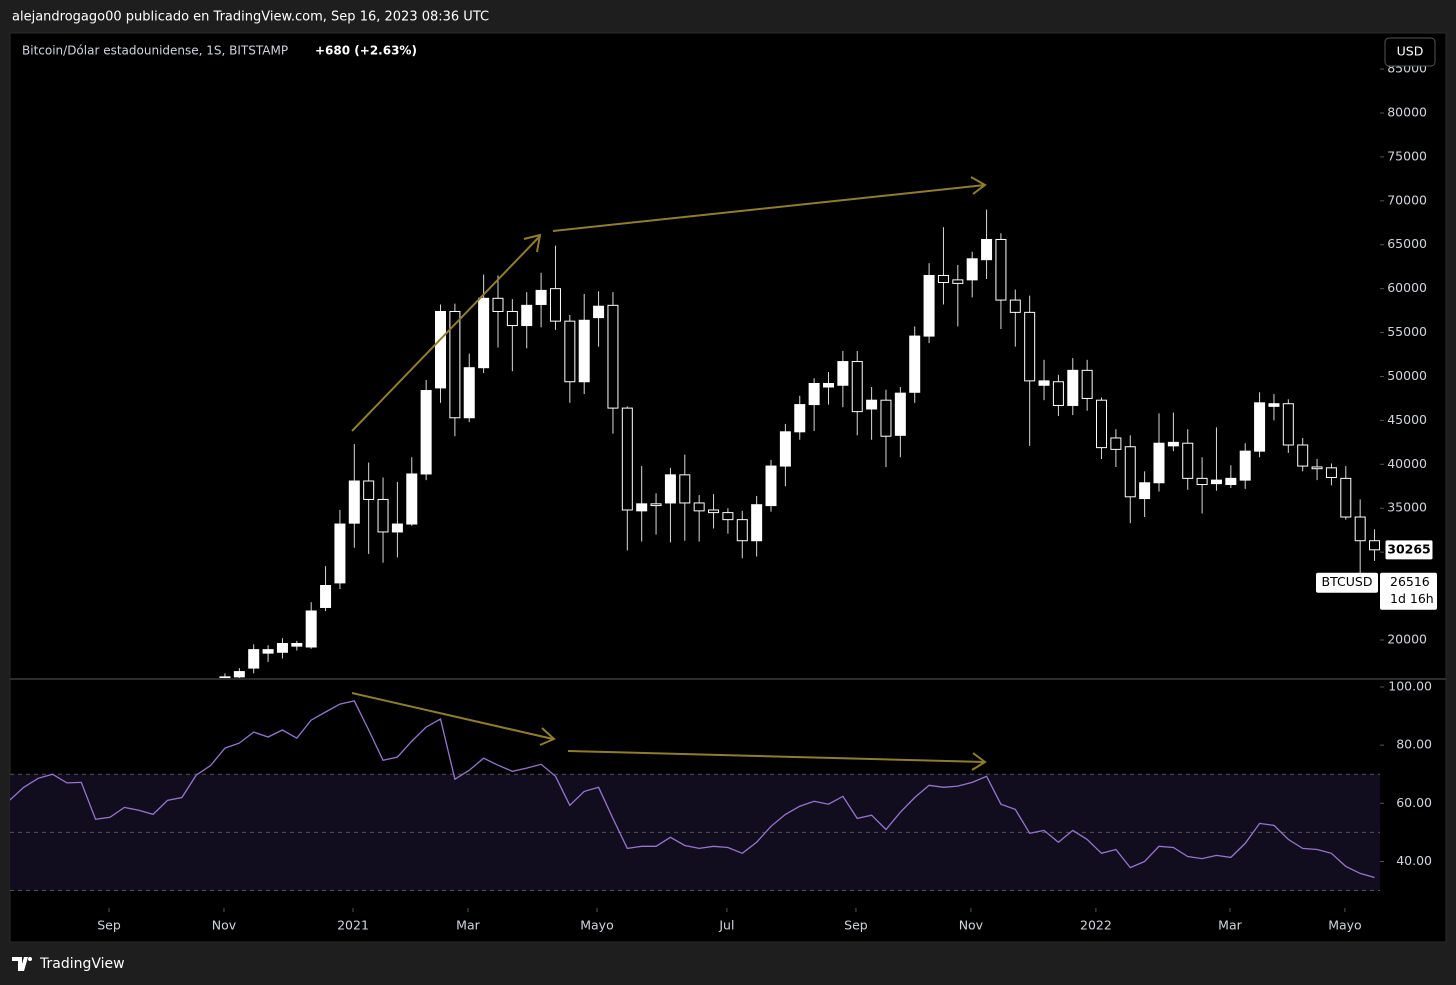 This screenshot has width=1456, height=985. What do you see at coordinates (1345, 925) in the screenshot?
I see `x-tick-label: Mayo` at bounding box center [1345, 925].